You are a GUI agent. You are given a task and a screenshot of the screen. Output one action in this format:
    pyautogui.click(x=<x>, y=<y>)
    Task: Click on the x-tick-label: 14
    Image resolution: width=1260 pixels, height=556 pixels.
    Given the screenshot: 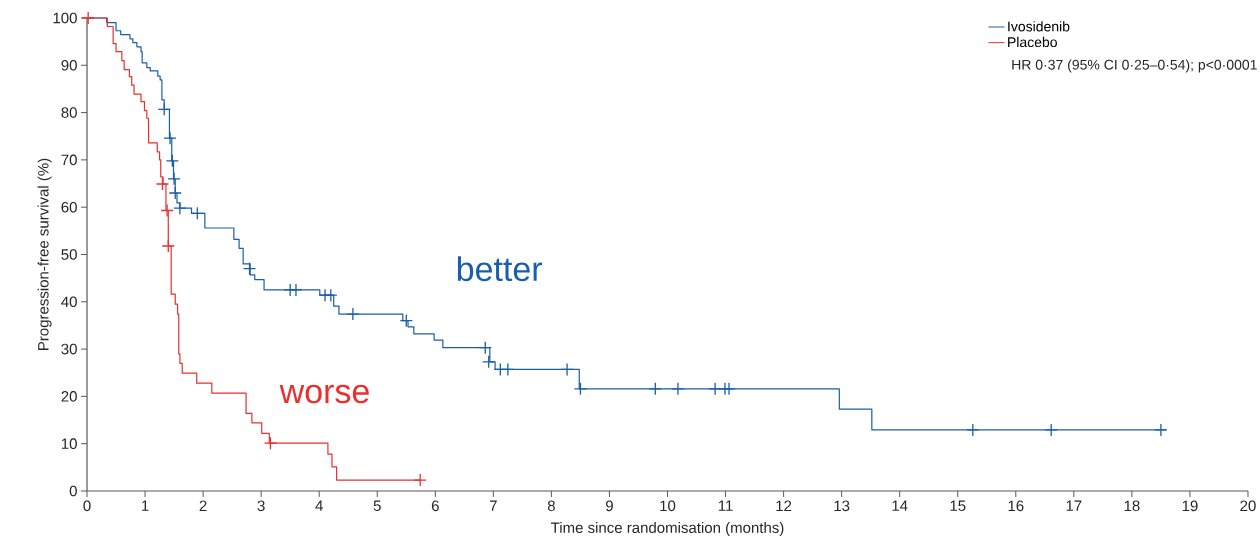 What is the action you would take?
    pyautogui.click(x=900, y=505)
    